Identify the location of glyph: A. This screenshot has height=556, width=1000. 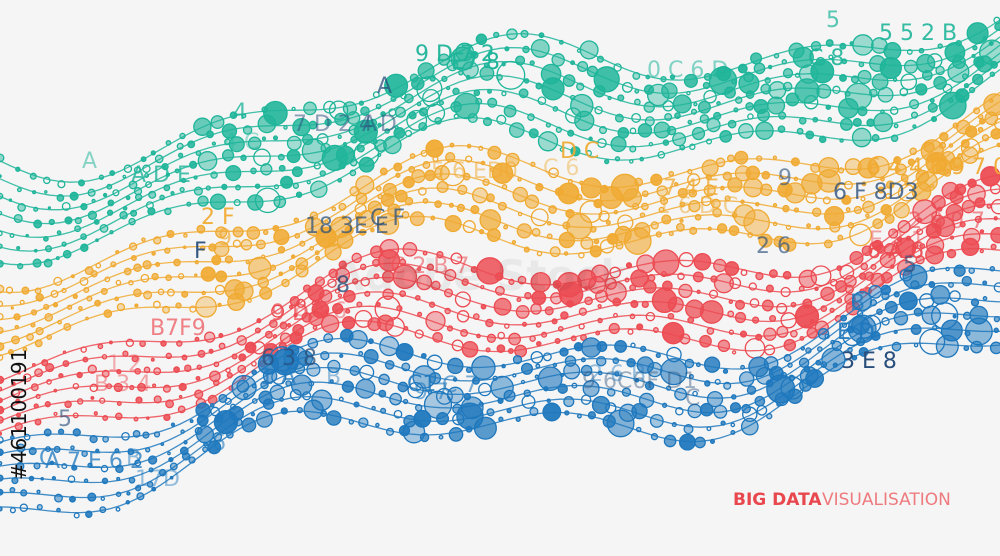
(369, 124).